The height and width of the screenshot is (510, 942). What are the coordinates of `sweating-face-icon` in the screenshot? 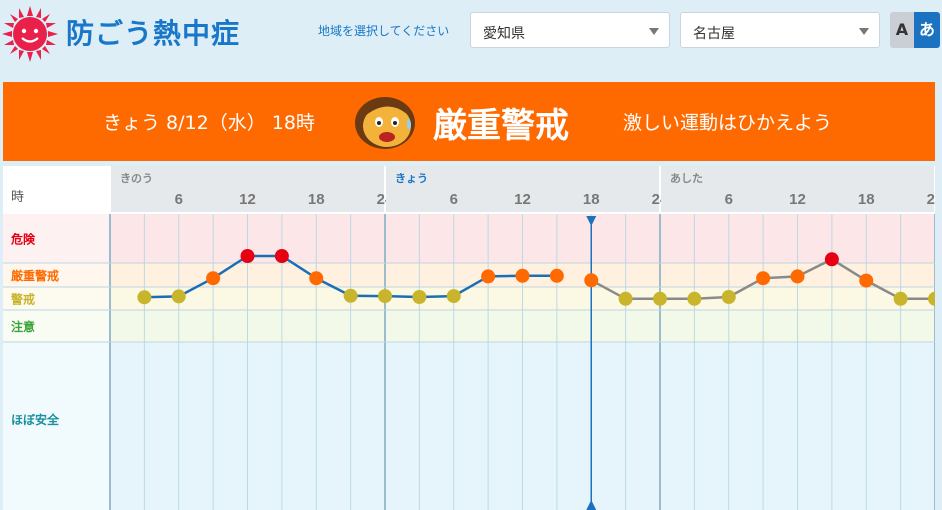 It's located at (385, 123).